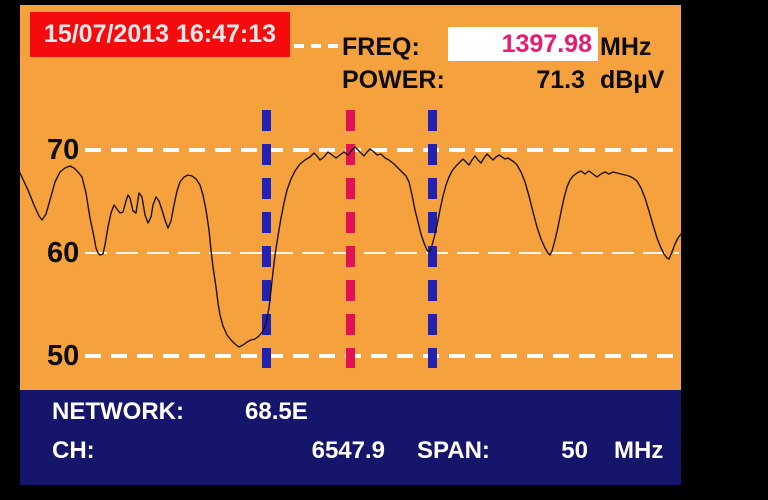  Describe the element at coordinates (639, 450) in the screenshot. I see `span-unit: MHz` at that location.